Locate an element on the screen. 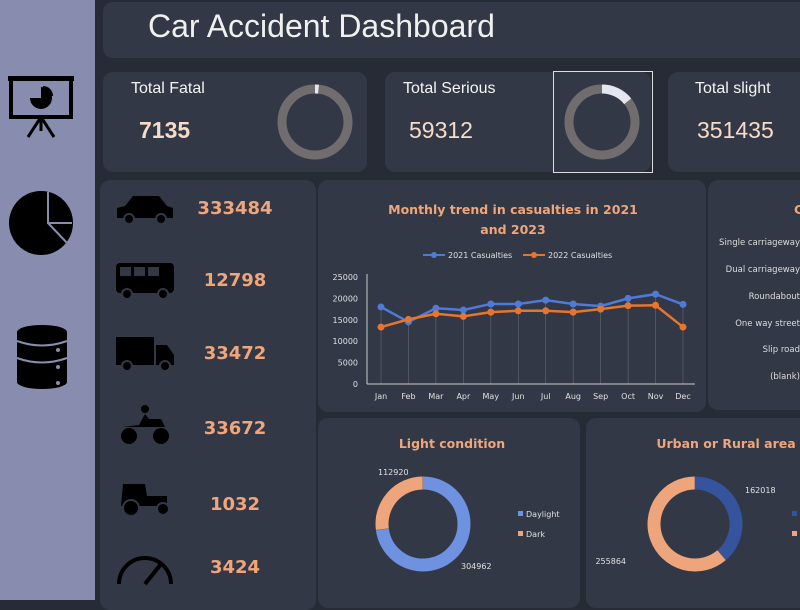 This screenshot has height=610, width=800. x-tick-label: Sep is located at coordinates (600, 396).